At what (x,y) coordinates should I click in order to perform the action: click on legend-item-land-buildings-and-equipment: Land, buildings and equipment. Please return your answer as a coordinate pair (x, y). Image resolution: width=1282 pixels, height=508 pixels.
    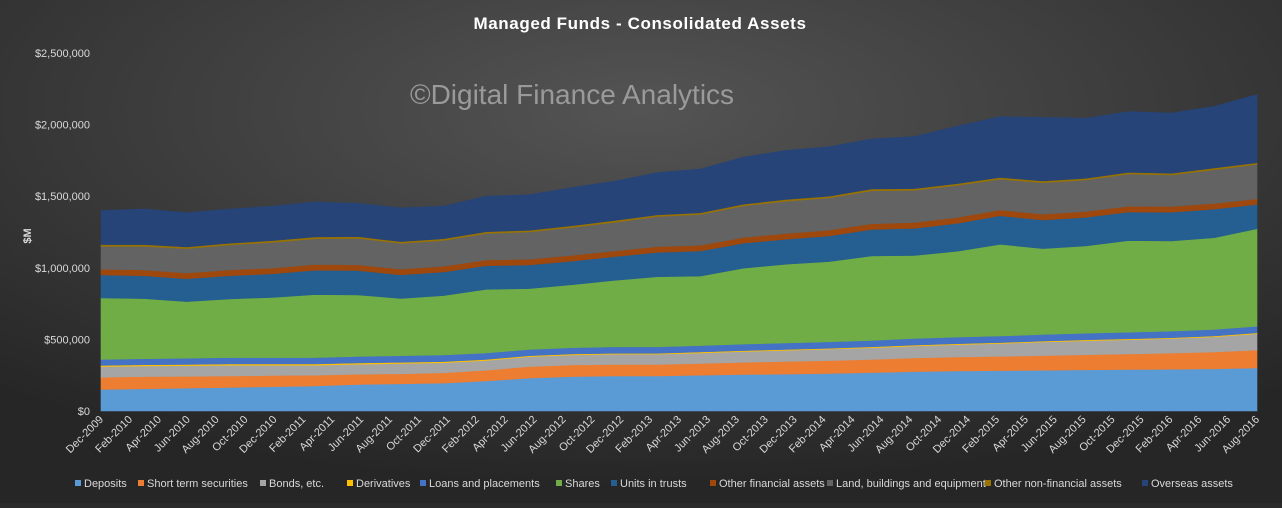
    Looking at the image, I should click on (906, 484).